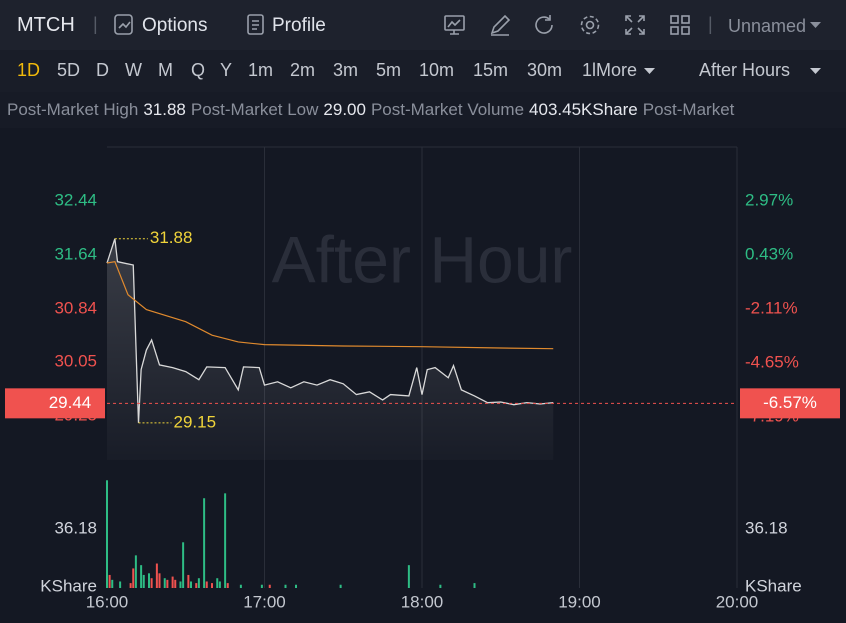 The height and width of the screenshot is (623, 846). Describe the element at coordinates (772, 361) in the screenshot. I see `y2-tick-label: -4.65%` at that location.